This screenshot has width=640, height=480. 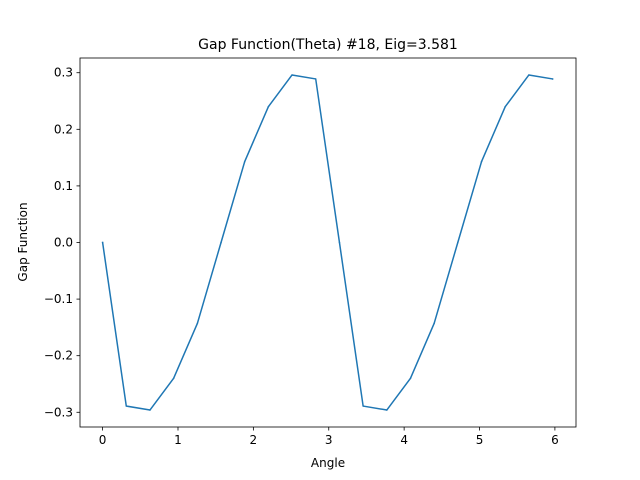 What do you see at coordinates (63, 243) in the screenshot?
I see `y-tick-label: 0.0` at bounding box center [63, 243].